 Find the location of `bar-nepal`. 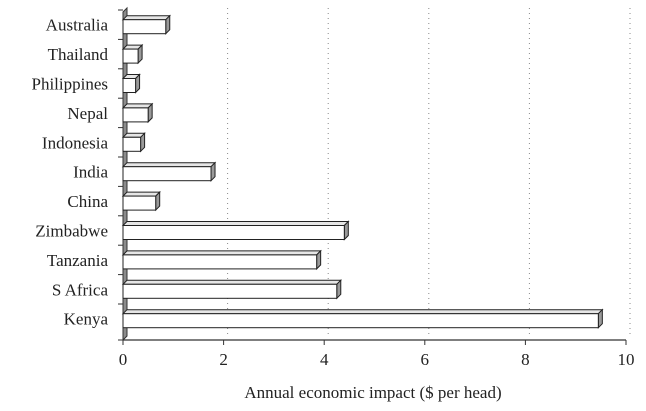

bar-nepal is located at coordinates (137, 113).